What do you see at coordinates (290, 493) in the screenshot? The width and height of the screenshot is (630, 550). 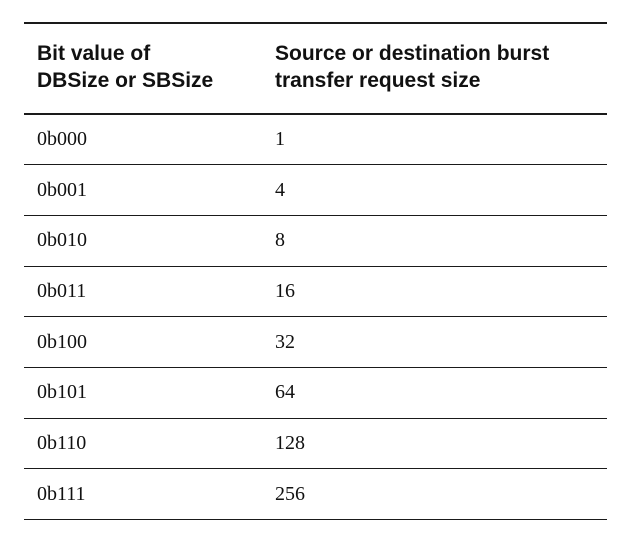 I see `burst-size-cell: 256` at bounding box center [290, 493].